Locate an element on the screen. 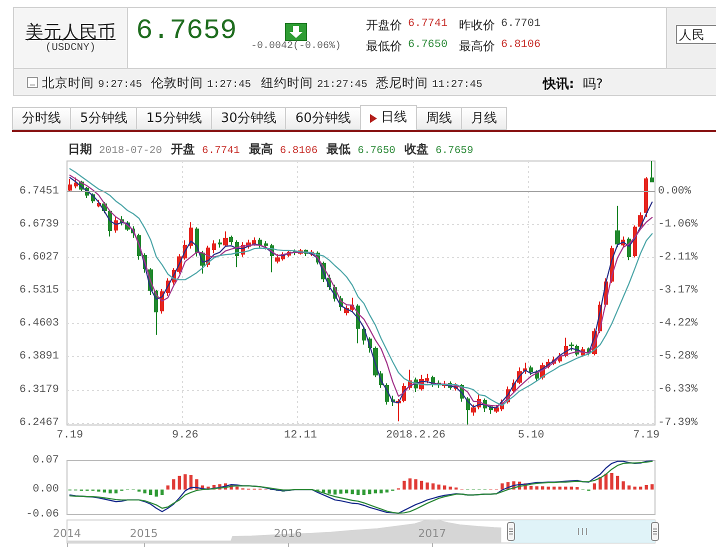 This screenshot has height=547, width=716. y-tick-label: 6.4603 is located at coordinates (39, 324).